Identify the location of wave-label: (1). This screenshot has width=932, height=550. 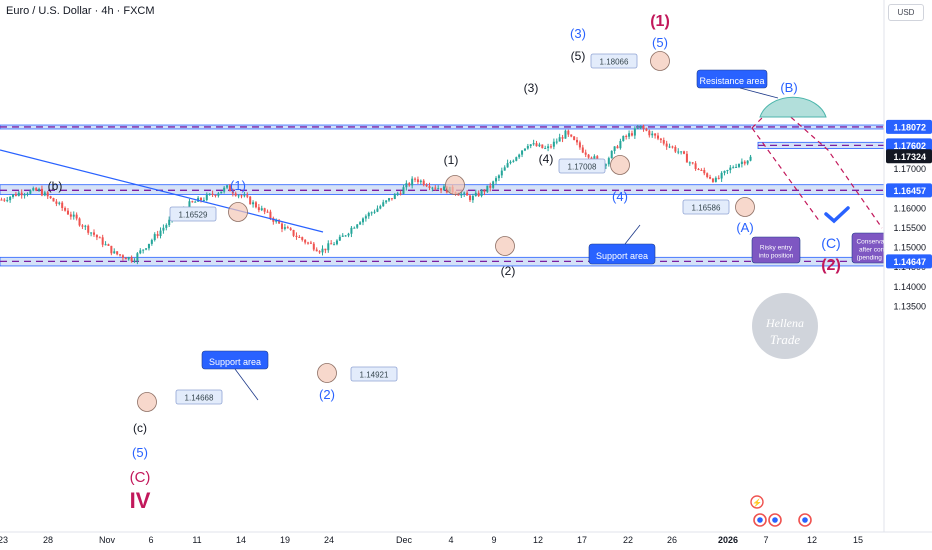
(238, 185).